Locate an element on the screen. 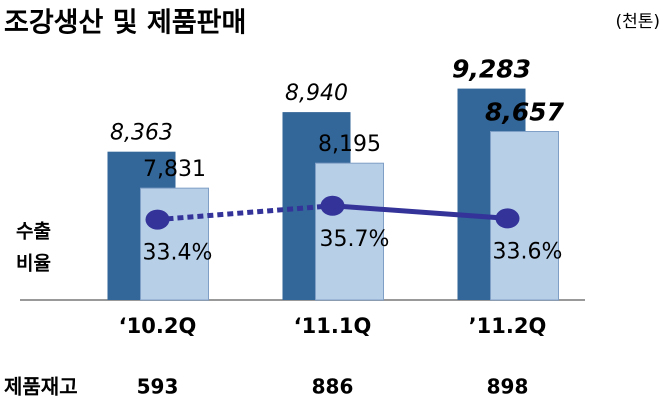 The image size is (666, 409). data-label: 8,363 is located at coordinates (141, 133).